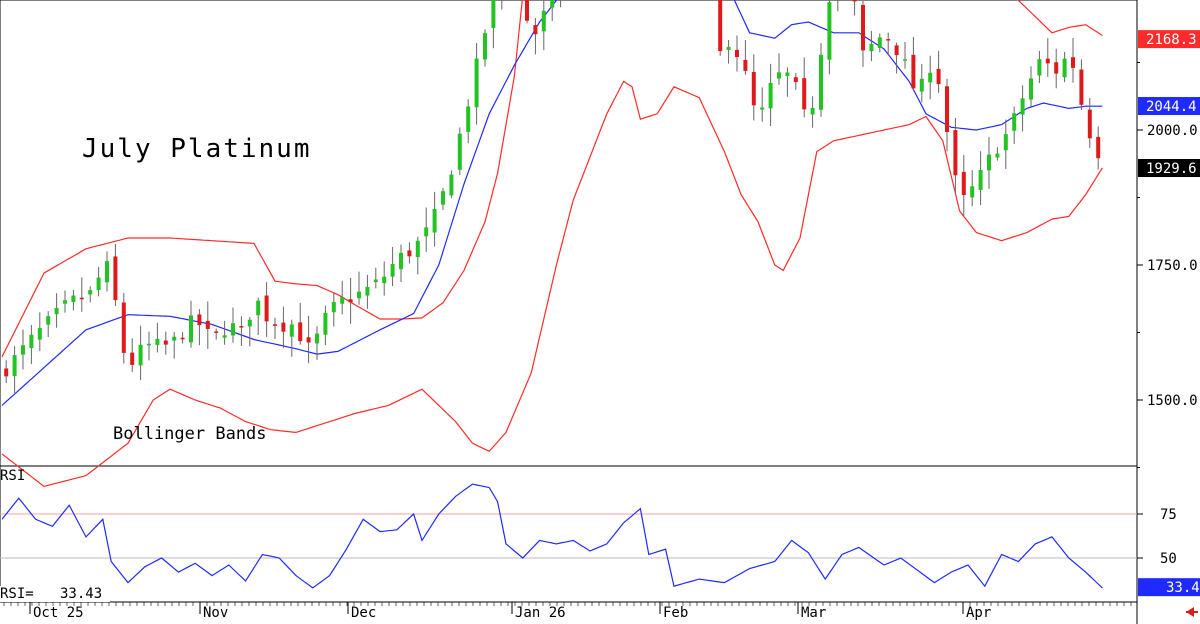 The image size is (1200, 624). What do you see at coordinates (1172, 131) in the screenshot?
I see `price-tick-label: 2000.0` at bounding box center [1172, 131].